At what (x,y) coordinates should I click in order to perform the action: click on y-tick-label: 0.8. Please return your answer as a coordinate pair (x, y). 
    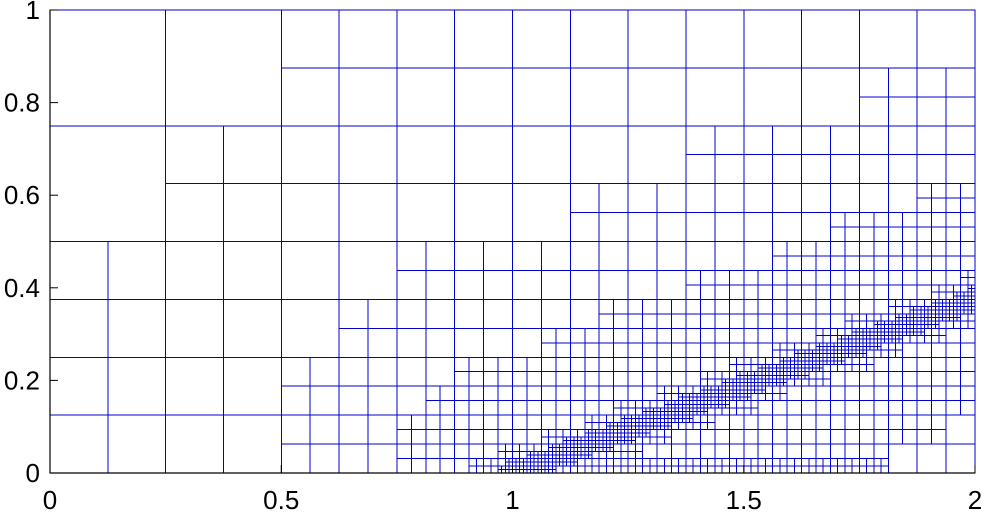
    Looking at the image, I should click on (22, 103).